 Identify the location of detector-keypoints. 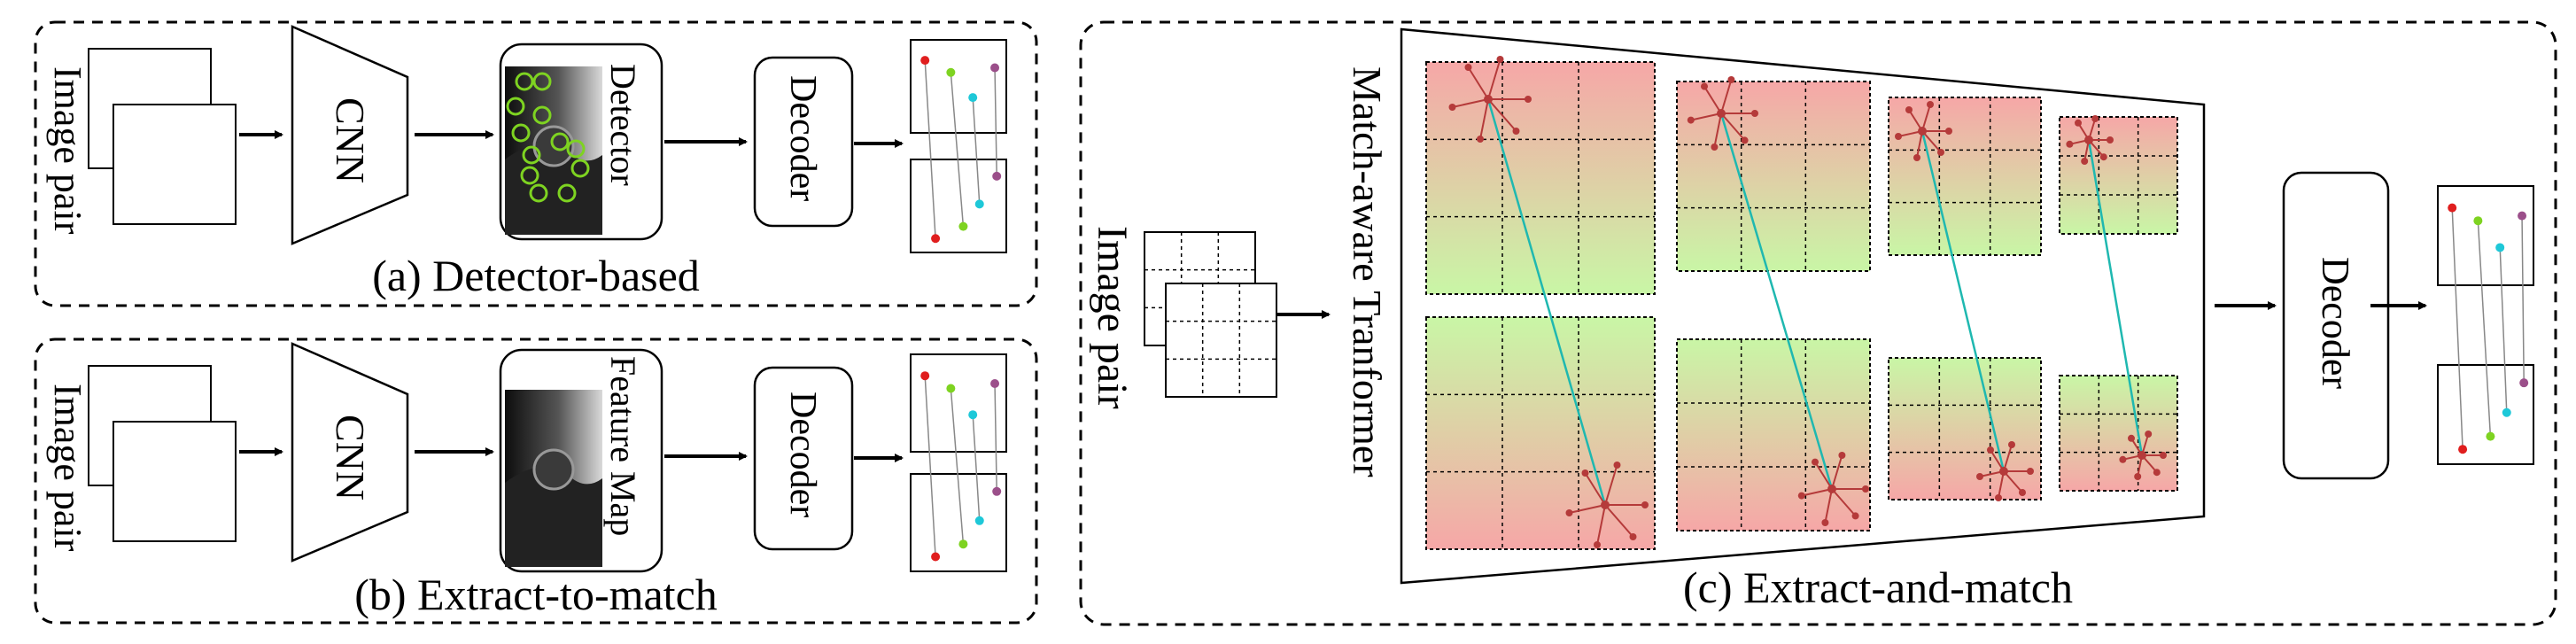
(548, 137).